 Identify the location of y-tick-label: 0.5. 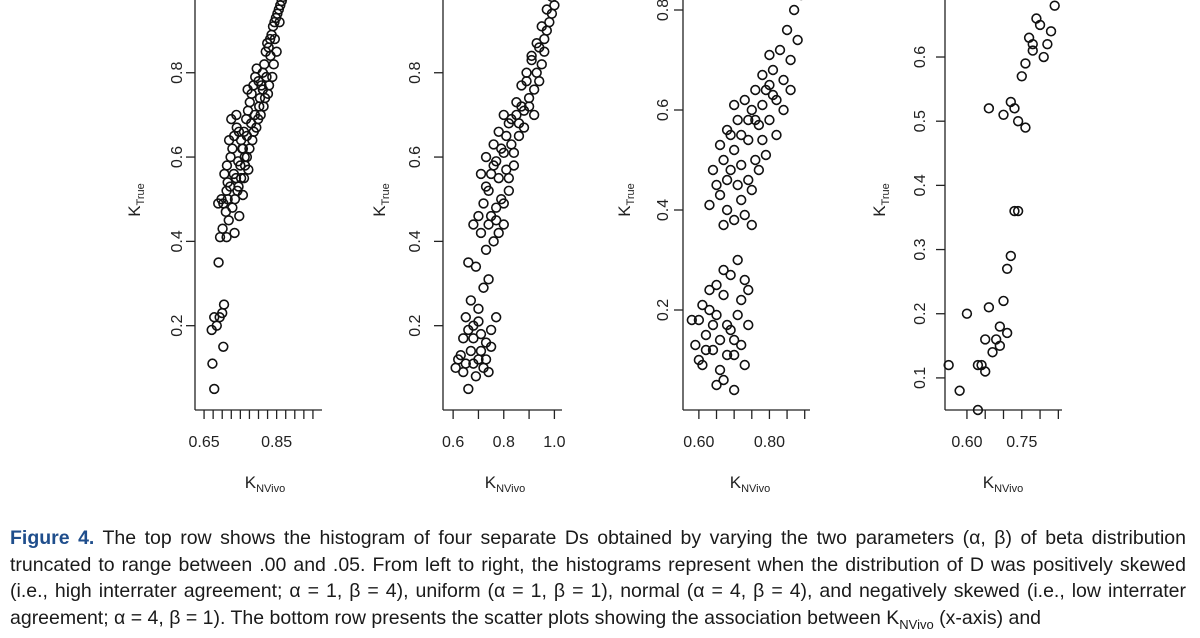
(920, 121).